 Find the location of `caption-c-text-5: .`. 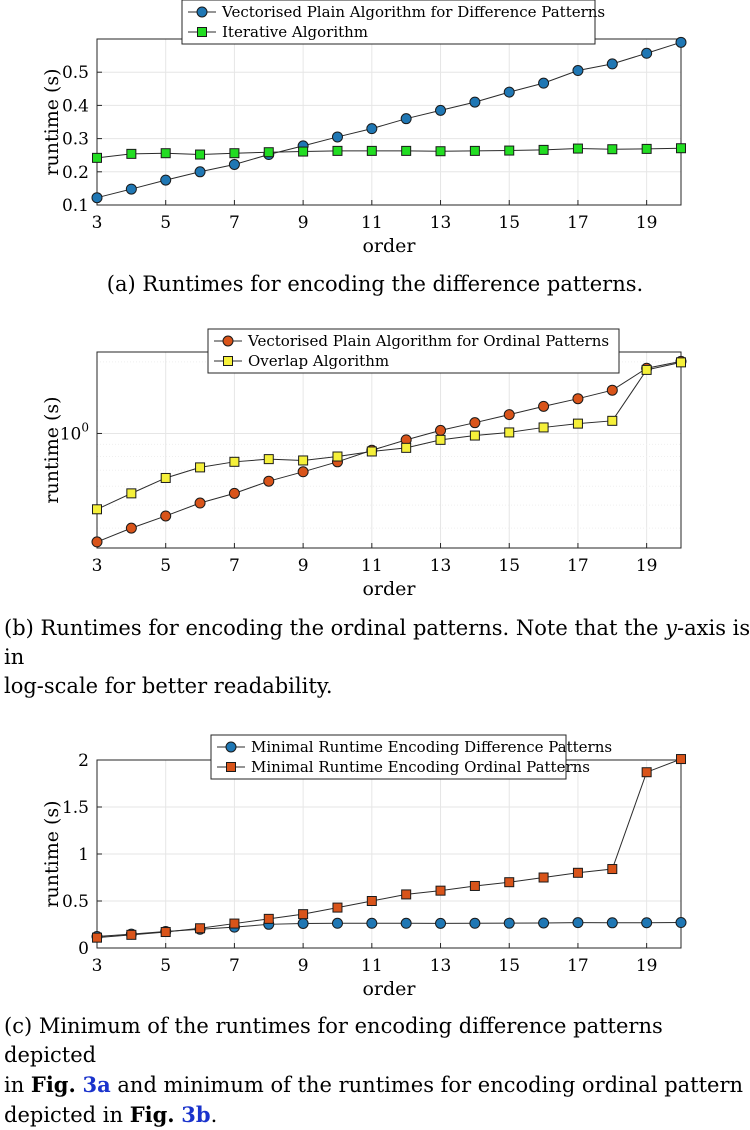

caption-c-text-5: . is located at coordinates (214, 1115).